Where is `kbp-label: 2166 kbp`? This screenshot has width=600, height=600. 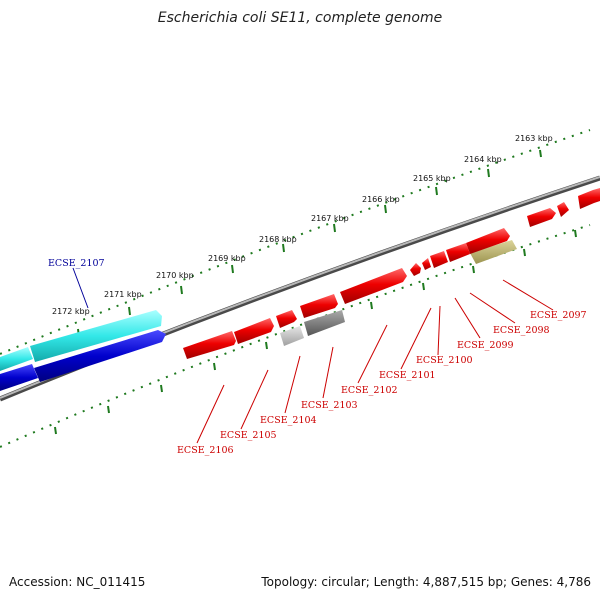
kbp-label: 2166 kbp is located at coordinates (381, 199).